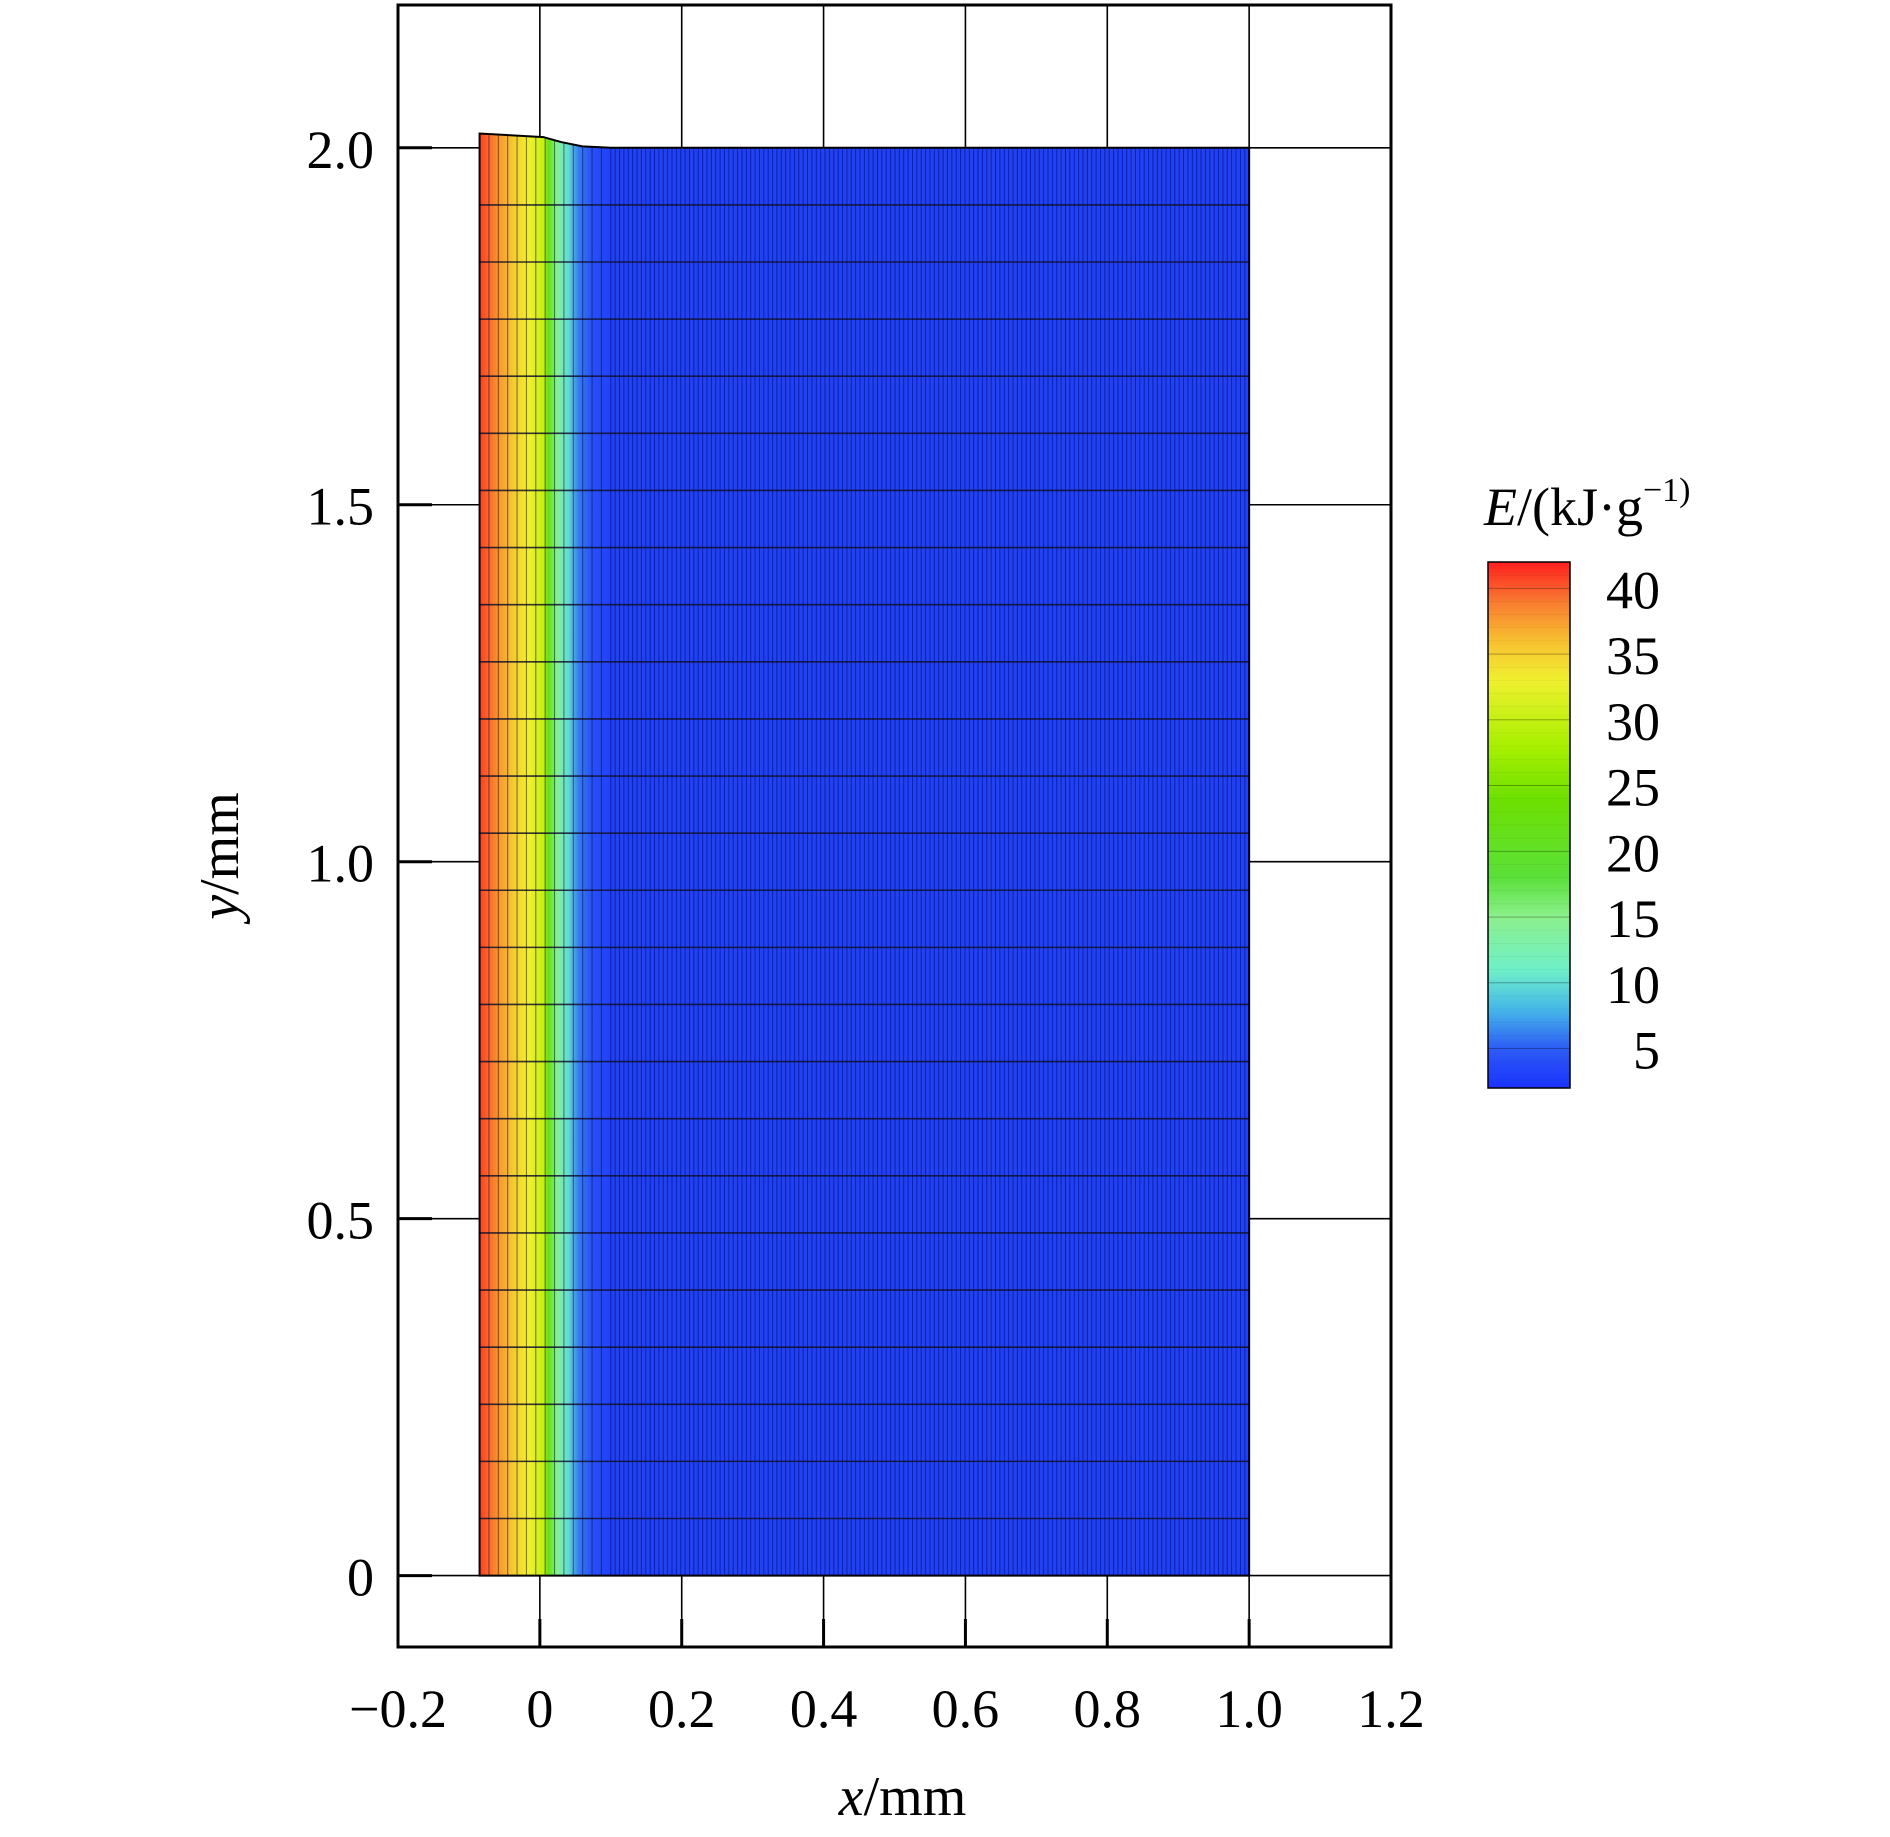  Describe the element at coordinates (1500, 507) in the screenshot. I see `colorbar-title-var: E` at that location.